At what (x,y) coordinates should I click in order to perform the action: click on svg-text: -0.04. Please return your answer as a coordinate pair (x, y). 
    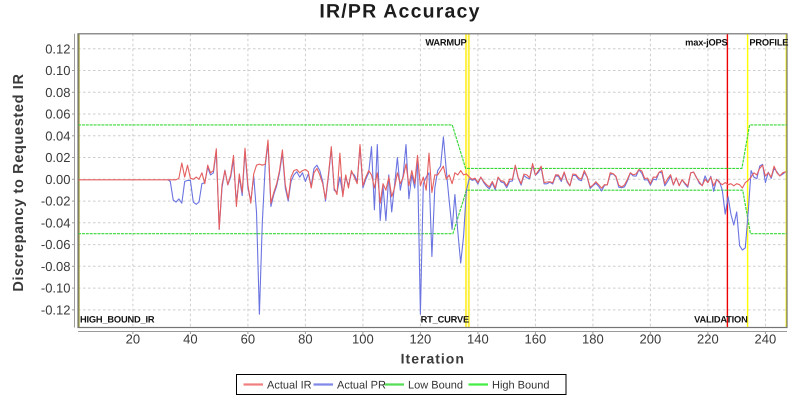
    Looking at the image, I should click on (56, 222).